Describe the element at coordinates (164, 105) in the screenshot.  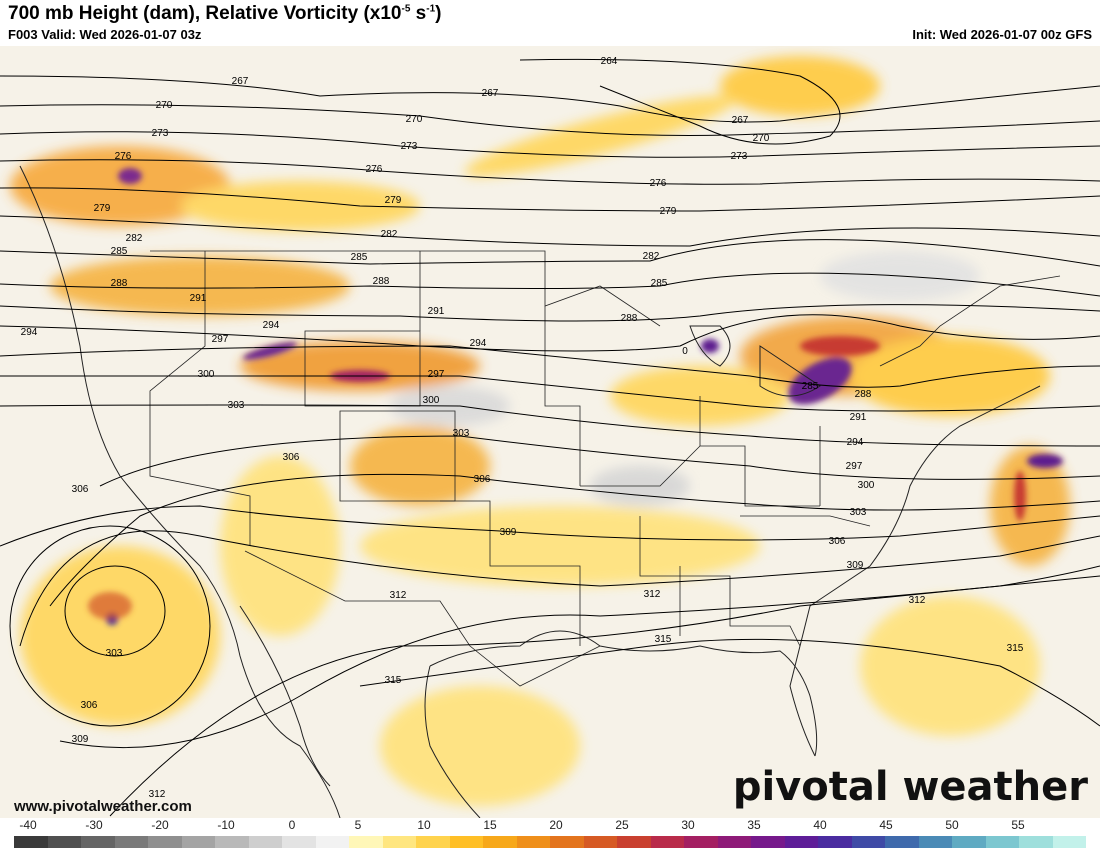
I see `contour-label: 270` at that location.